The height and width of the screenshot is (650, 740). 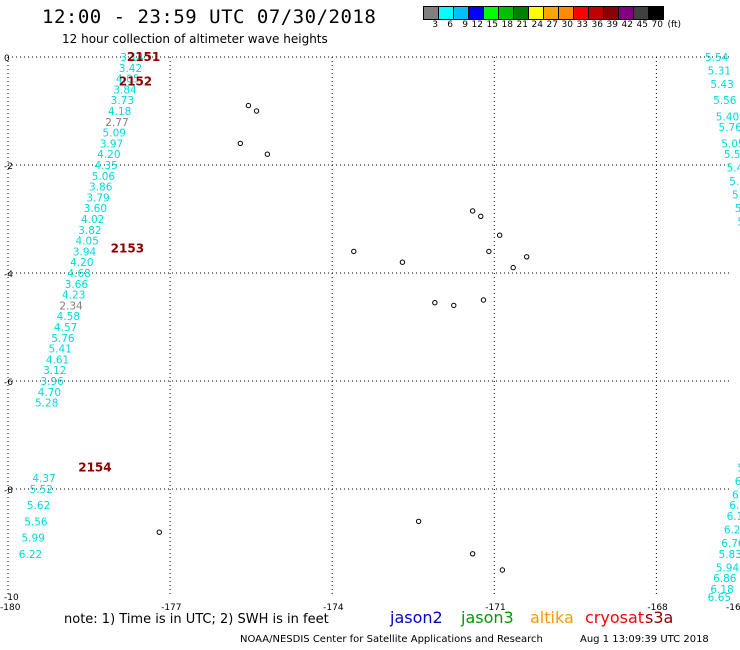 I want to click on legend-label: 39, so click(x=612, y=25).